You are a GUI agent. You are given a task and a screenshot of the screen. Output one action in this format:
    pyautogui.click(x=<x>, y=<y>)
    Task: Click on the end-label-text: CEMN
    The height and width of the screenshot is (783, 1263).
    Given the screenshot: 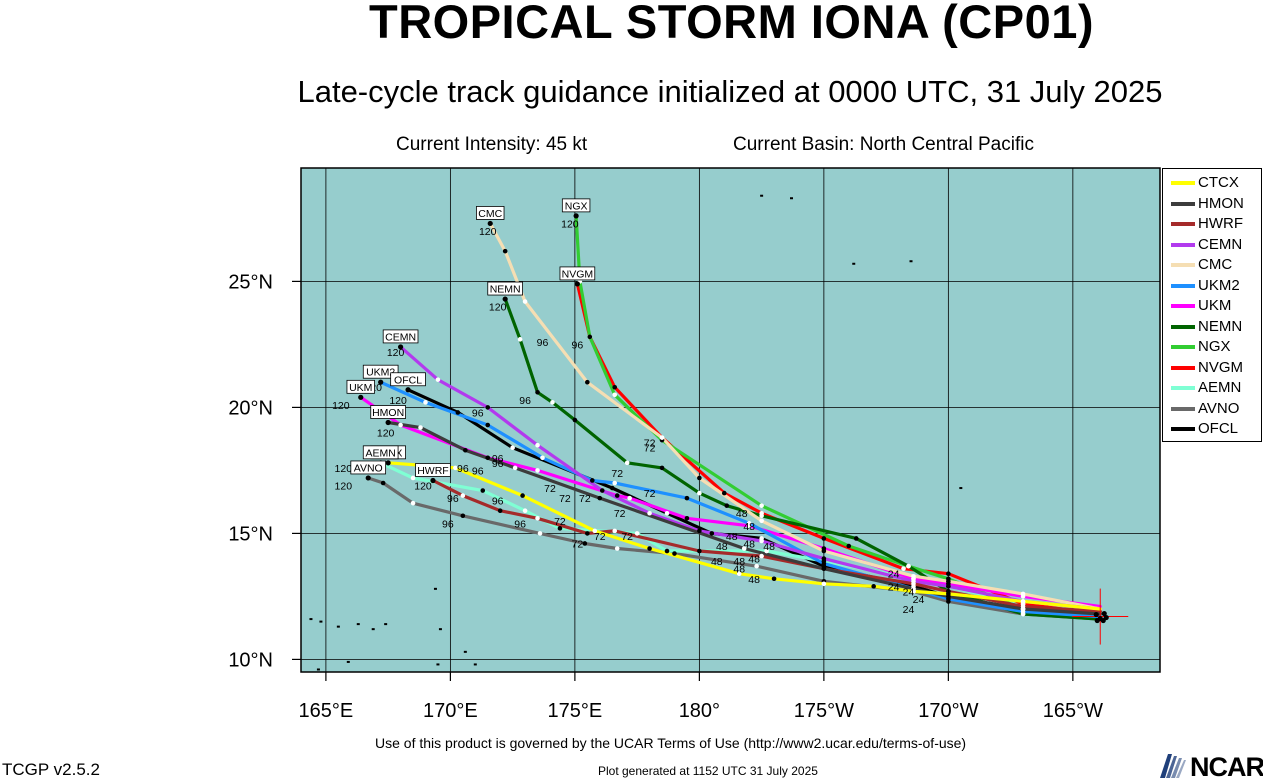 What is the action you would take?
    pyautogui.click(x=400, y=337)
    